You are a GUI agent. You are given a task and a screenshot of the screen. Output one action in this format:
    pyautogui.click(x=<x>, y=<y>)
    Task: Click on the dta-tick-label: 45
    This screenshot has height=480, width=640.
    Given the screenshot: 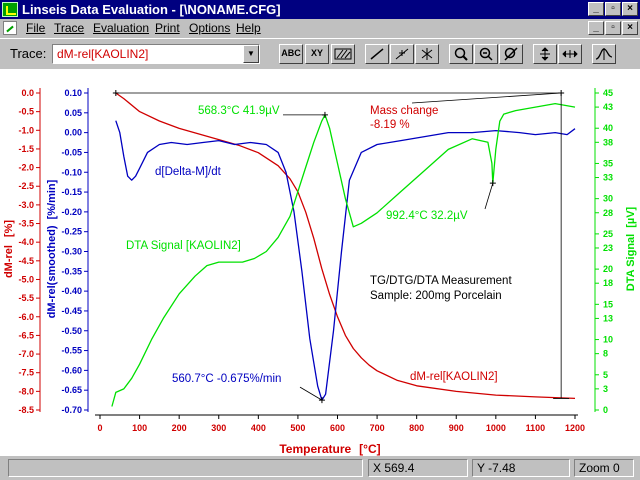 What is the action you would take?
    pyautogui.click(x=608, y=93)
    